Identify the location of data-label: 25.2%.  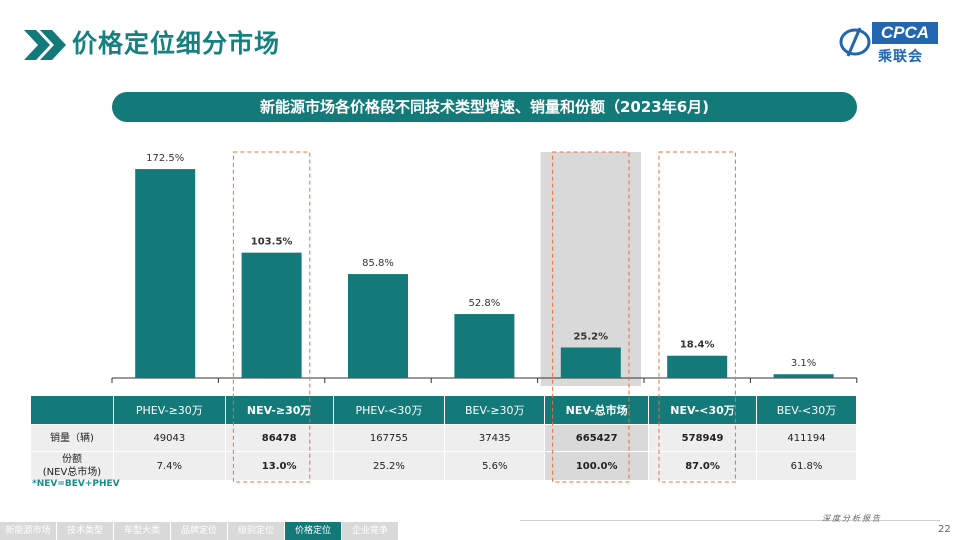
(590, 336).